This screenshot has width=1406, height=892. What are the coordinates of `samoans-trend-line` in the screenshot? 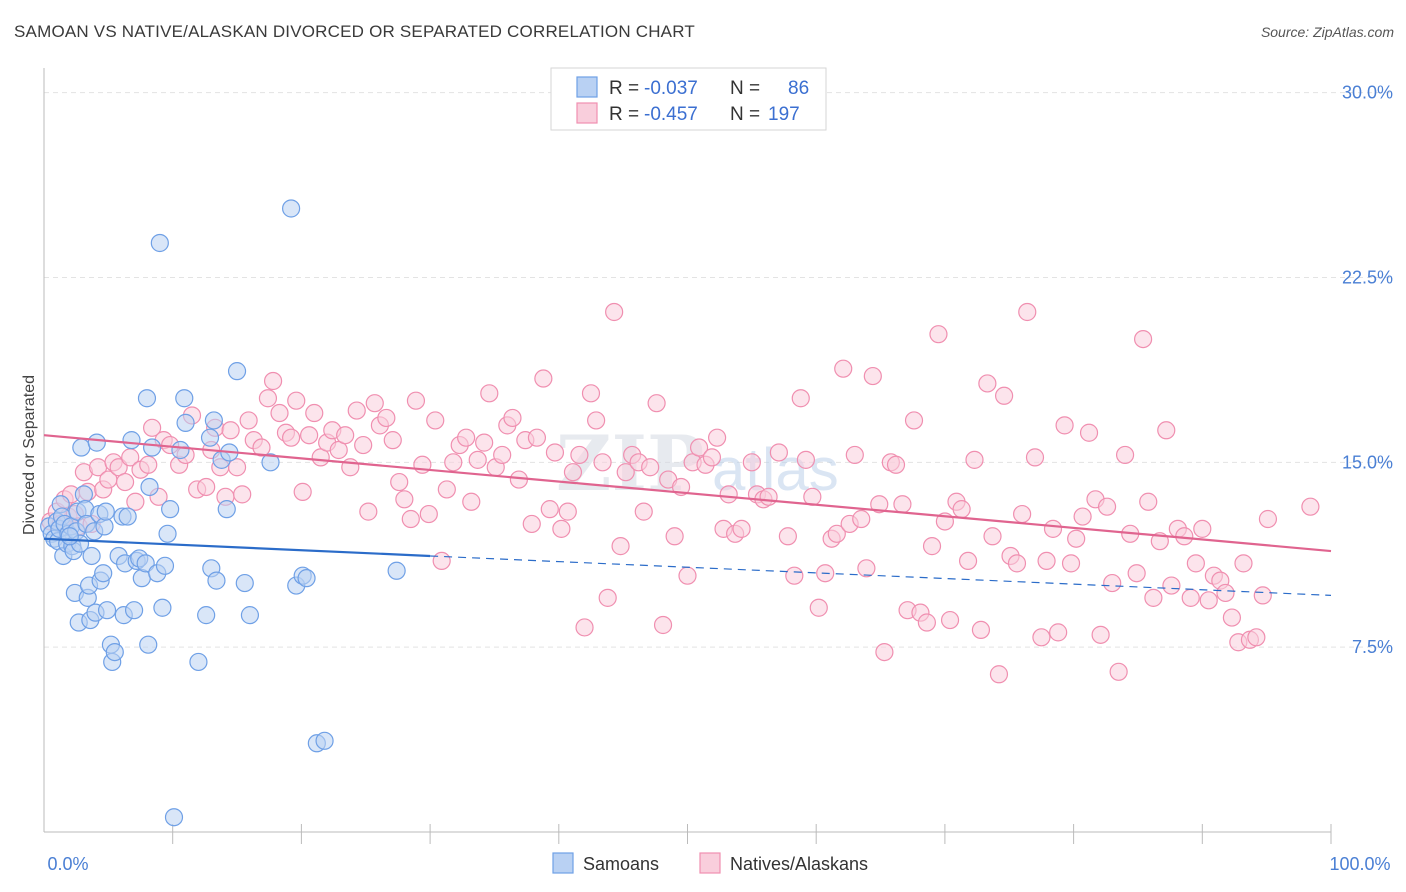 It's located at (237, 547).